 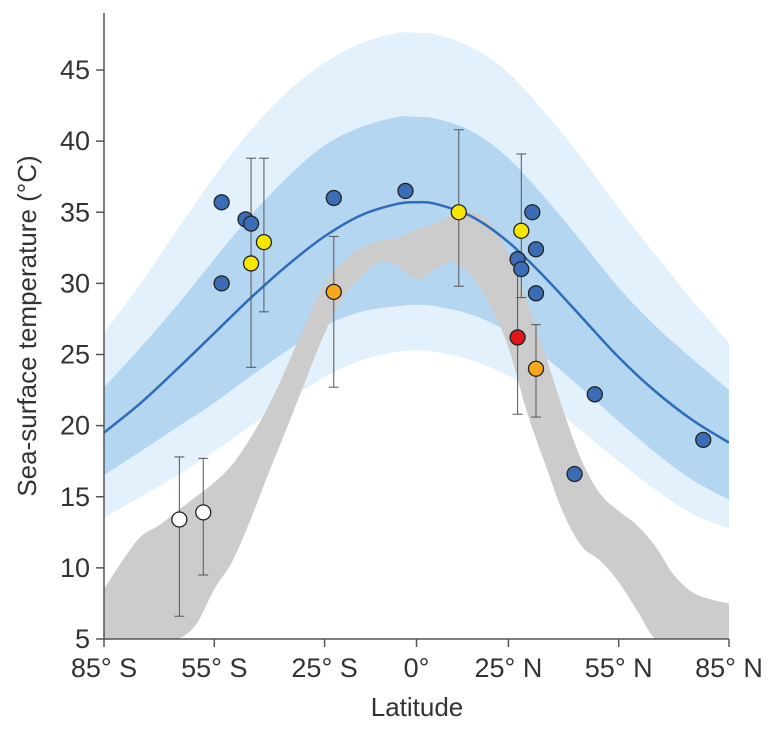 I want to click on y-tick-label: 40, so click(x=75, y=141).